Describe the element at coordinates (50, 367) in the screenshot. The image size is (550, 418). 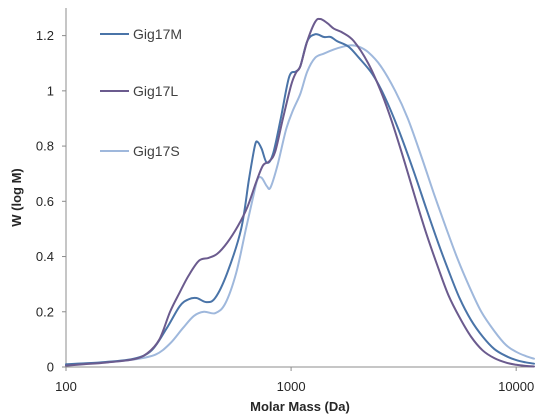
I see `y-tick-label: 0` at that location.